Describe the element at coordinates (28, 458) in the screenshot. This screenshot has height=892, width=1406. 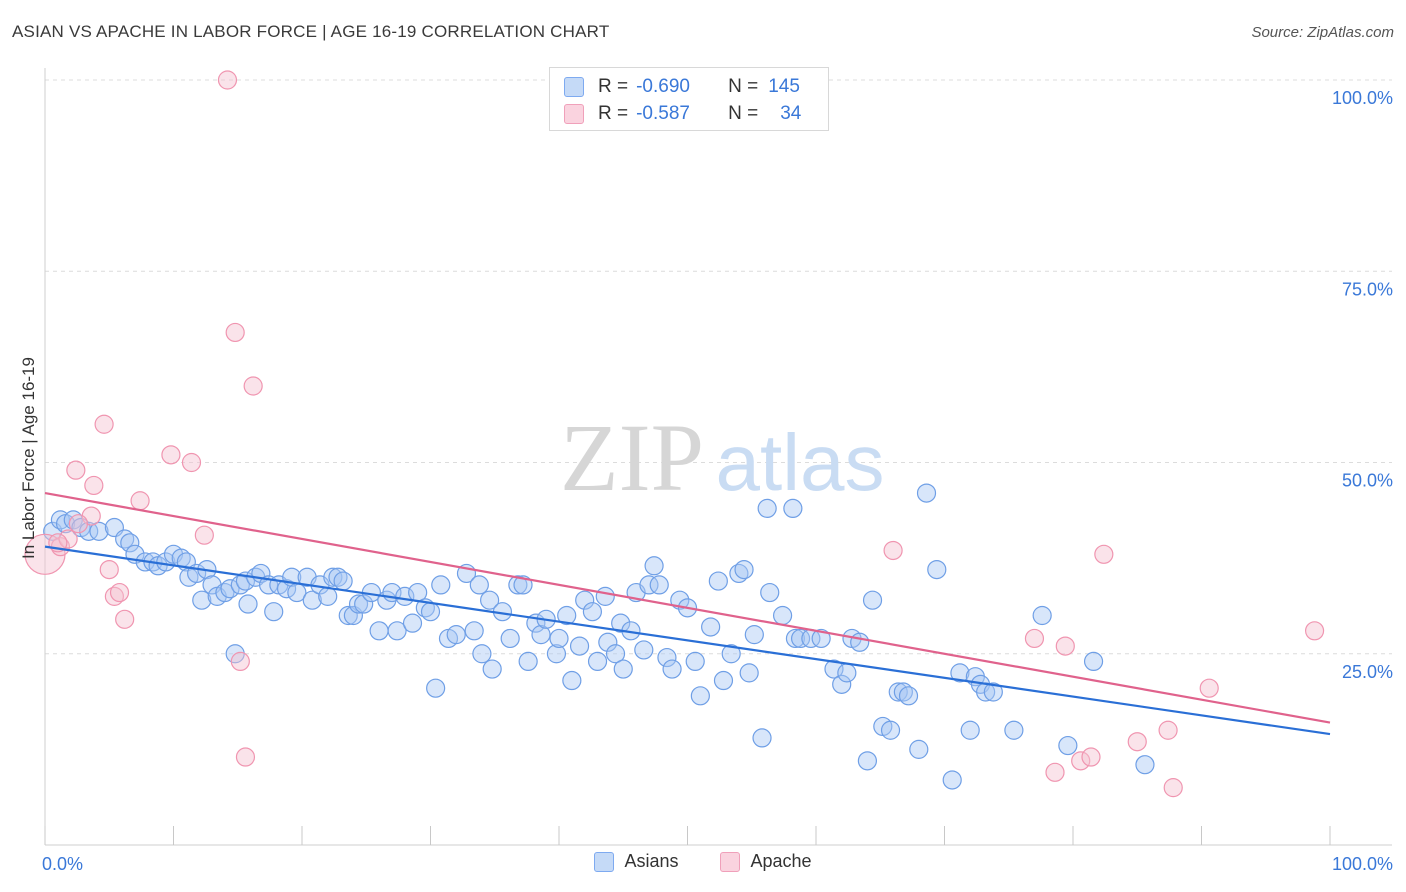
I see `y-axis-label: In Labor Force | Age 16-19` at that location.